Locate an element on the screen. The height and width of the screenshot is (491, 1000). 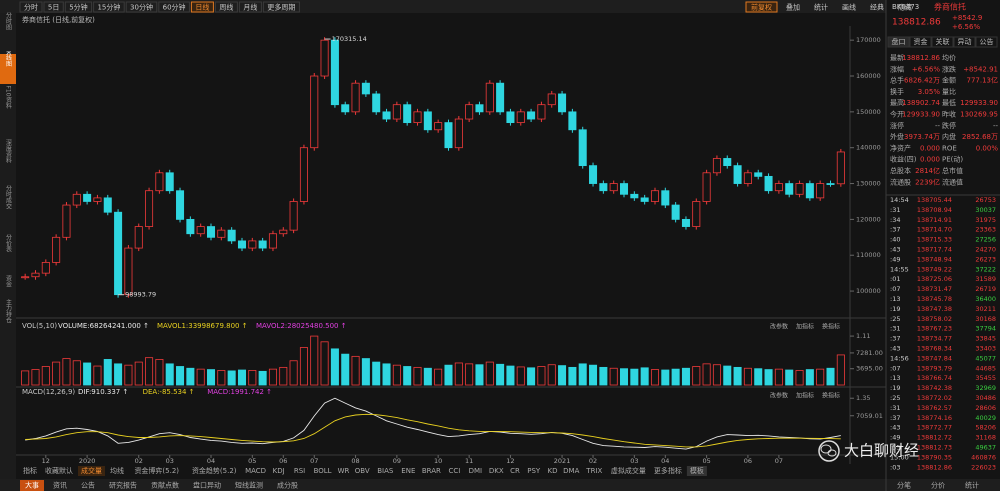
indicator-tab: 更多指标 is located at coordinates (668, 470).